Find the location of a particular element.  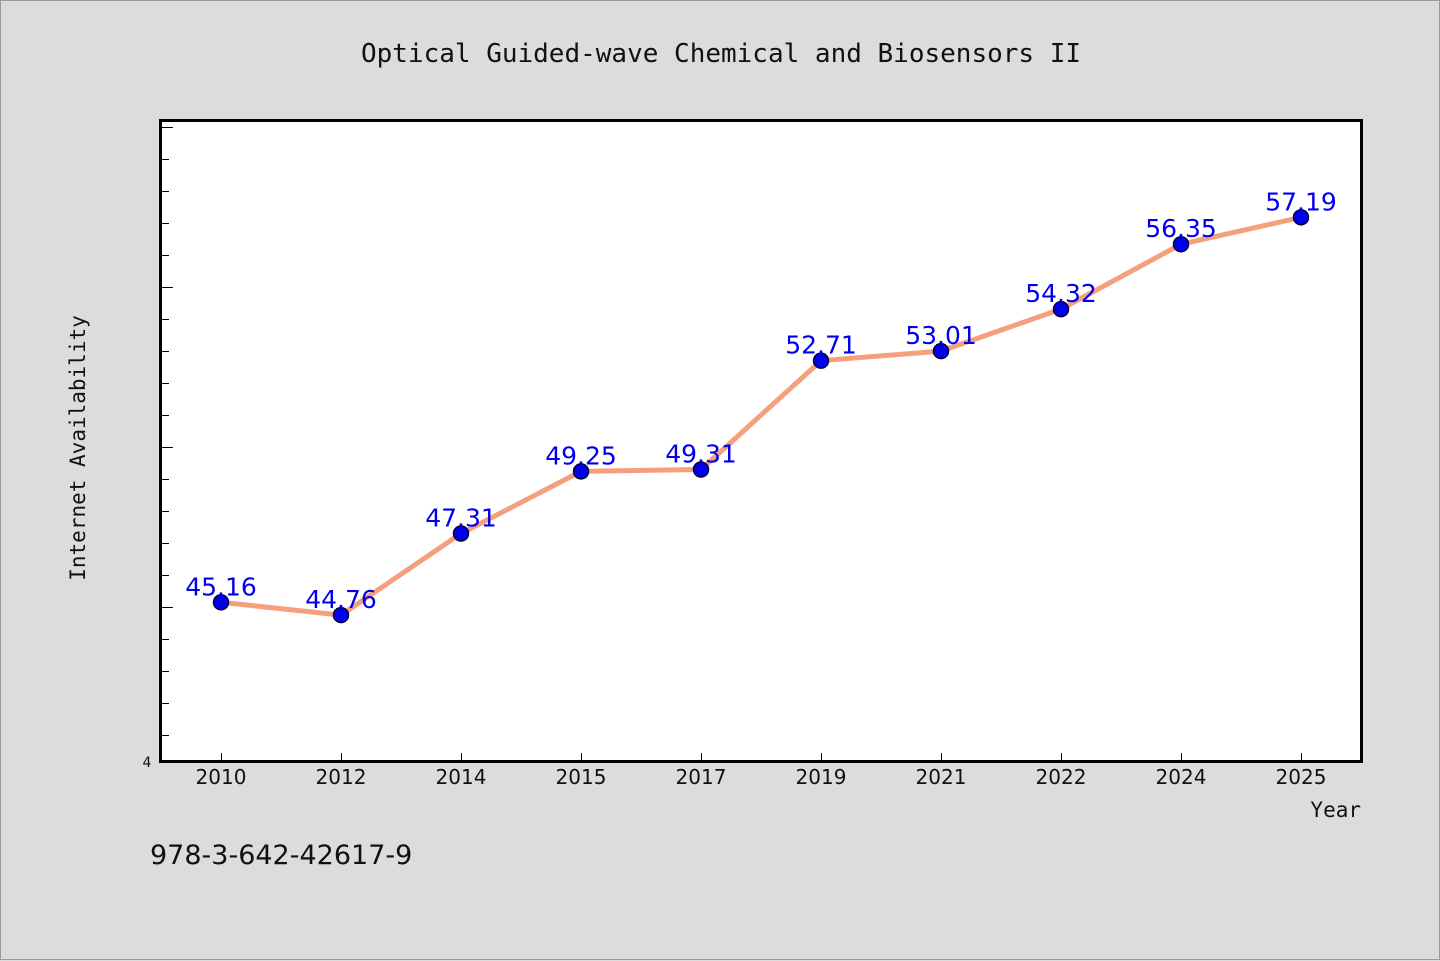

y-axis-ticks is located at coordinates (166, 431).